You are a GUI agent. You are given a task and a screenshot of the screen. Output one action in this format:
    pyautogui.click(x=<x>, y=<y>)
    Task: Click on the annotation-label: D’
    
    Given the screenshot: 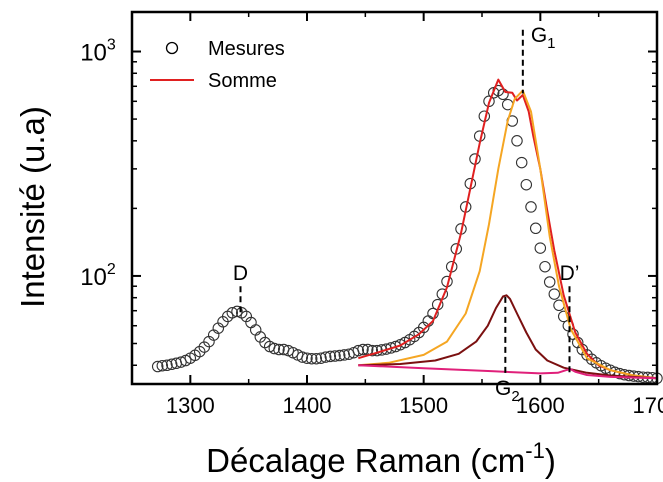 What is the action you would take?
    pyautogui.click(x=570, y=273)
    